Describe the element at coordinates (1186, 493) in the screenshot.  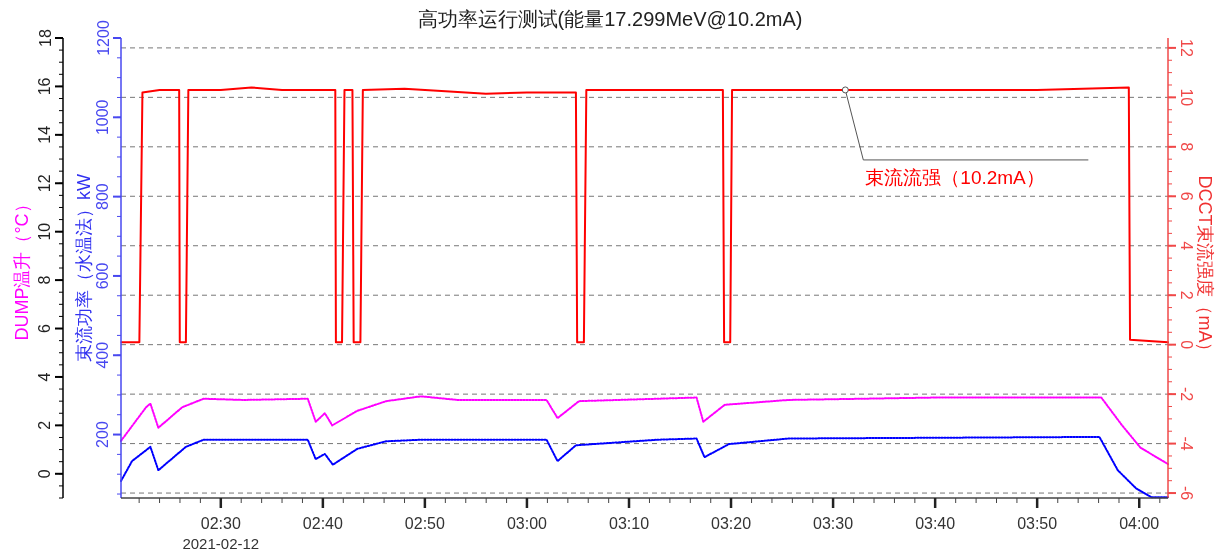
I see `y-tick-label: -6` at that location.